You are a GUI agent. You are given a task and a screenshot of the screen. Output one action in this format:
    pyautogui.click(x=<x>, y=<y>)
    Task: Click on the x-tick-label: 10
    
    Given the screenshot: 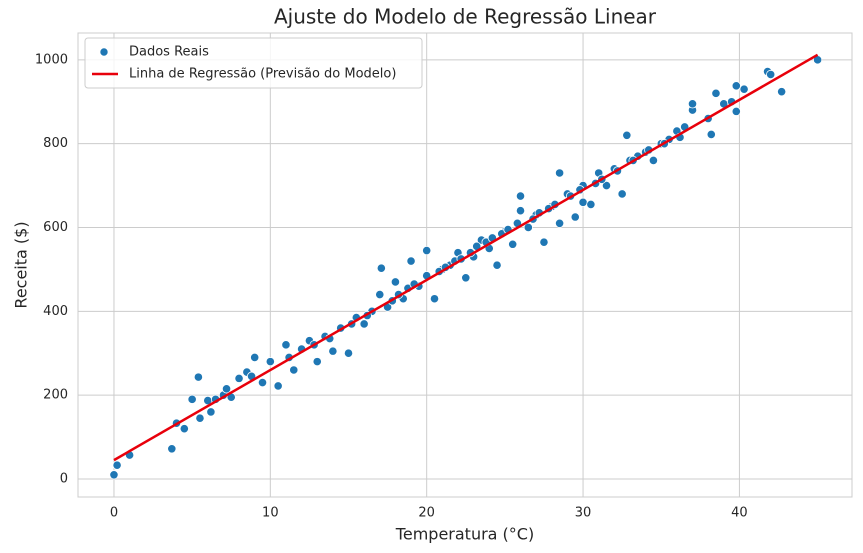 What is the action you would take?
    pyautogui.click(x=270, y=513)
    